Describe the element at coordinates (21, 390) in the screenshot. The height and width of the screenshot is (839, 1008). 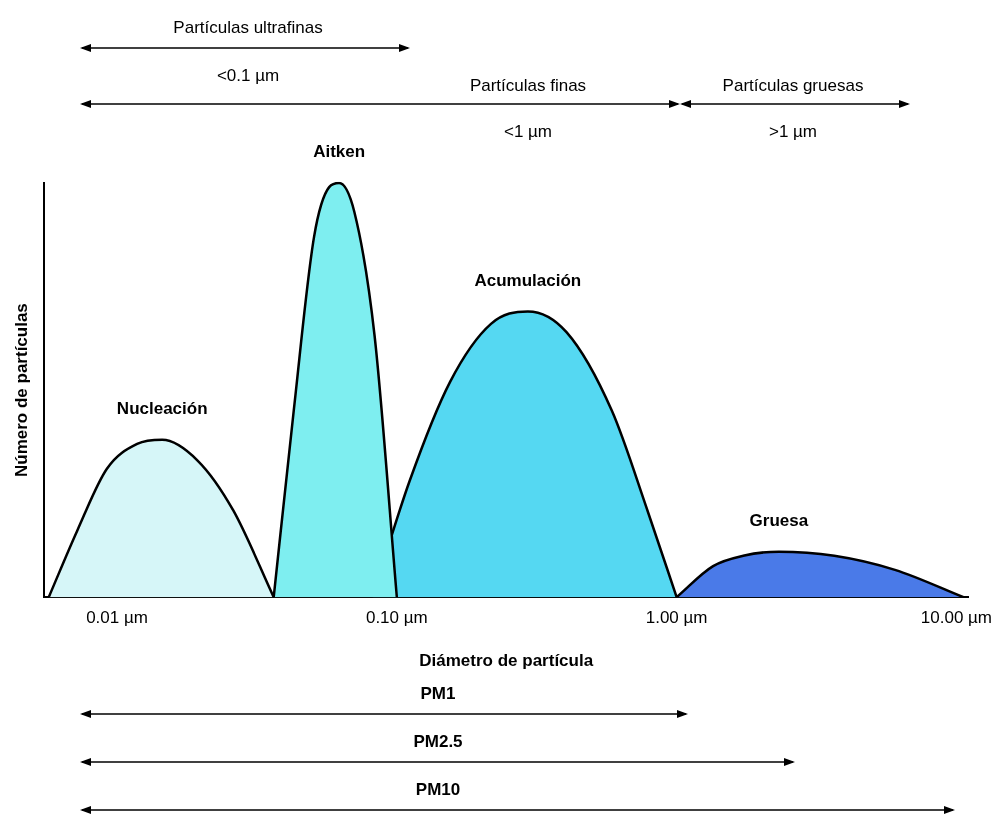
I see `y-axis-title: Número de partículas` at that location.